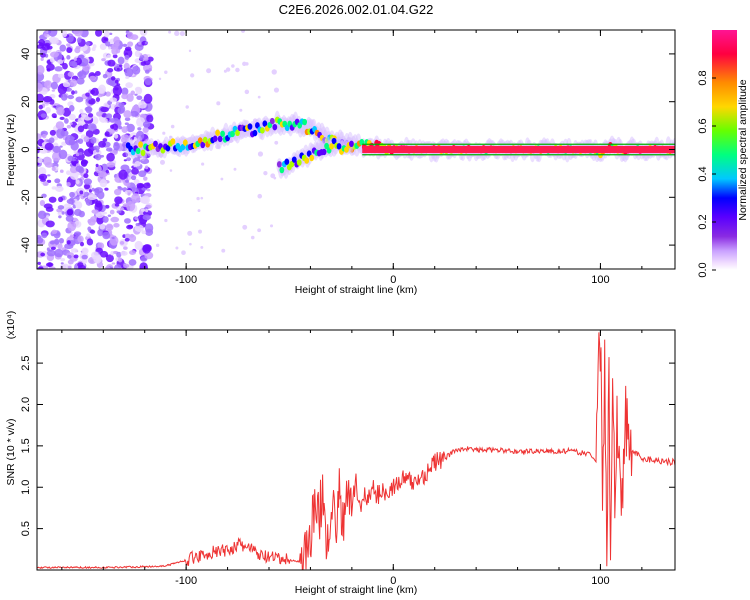 This screenshot has height=600, width=750. Describe the element at coordinates (26, 102) in the screenshot. I see `y-tick-label: 20` at that location.